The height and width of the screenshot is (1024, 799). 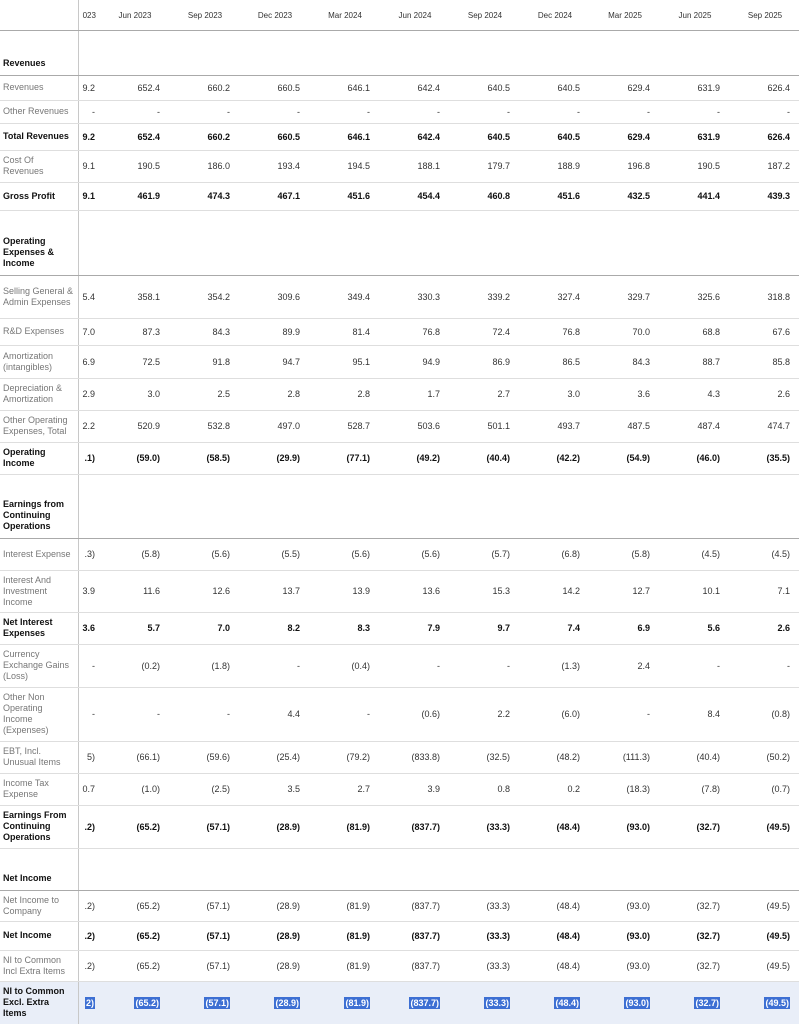 I want to click on row-label: Currency Exchange Gains (Loss), so click(x=39, y=666).